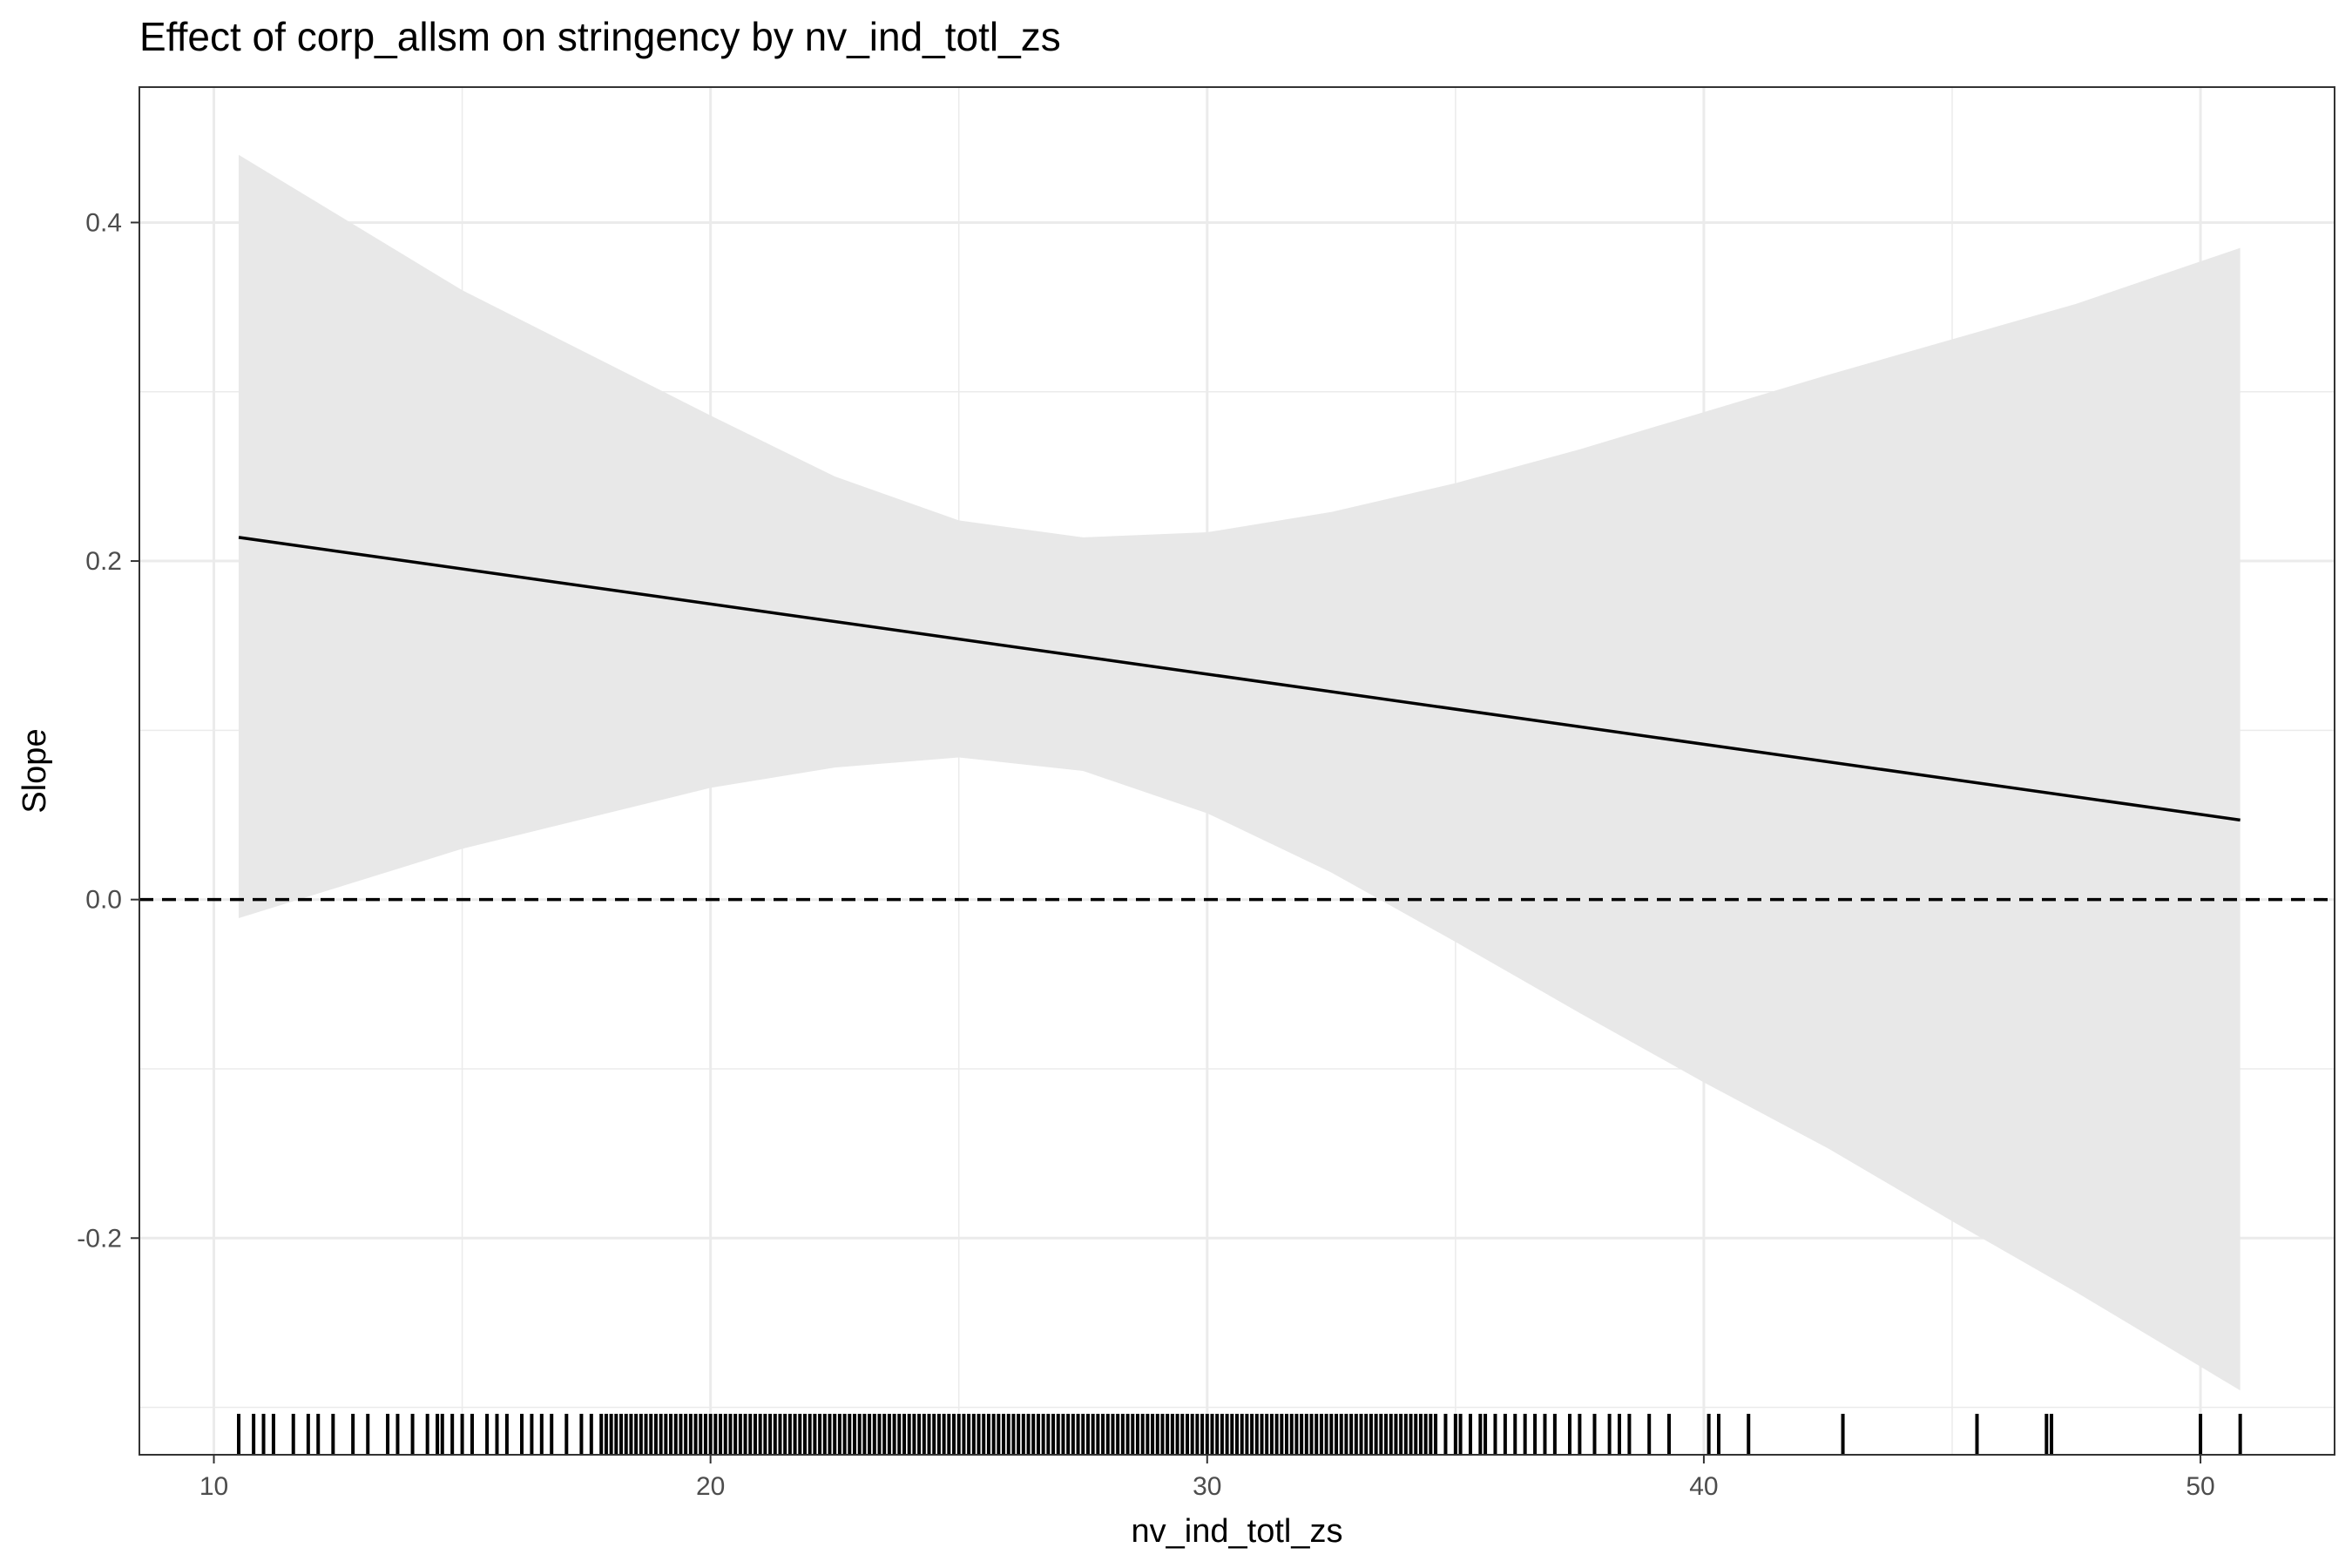 Image resolution: width=2352 pixels, height=1568 pixels. Describe the element at coordinates (710, 1487) in the screenshot. I see `x-tick-label: 20` at that location.